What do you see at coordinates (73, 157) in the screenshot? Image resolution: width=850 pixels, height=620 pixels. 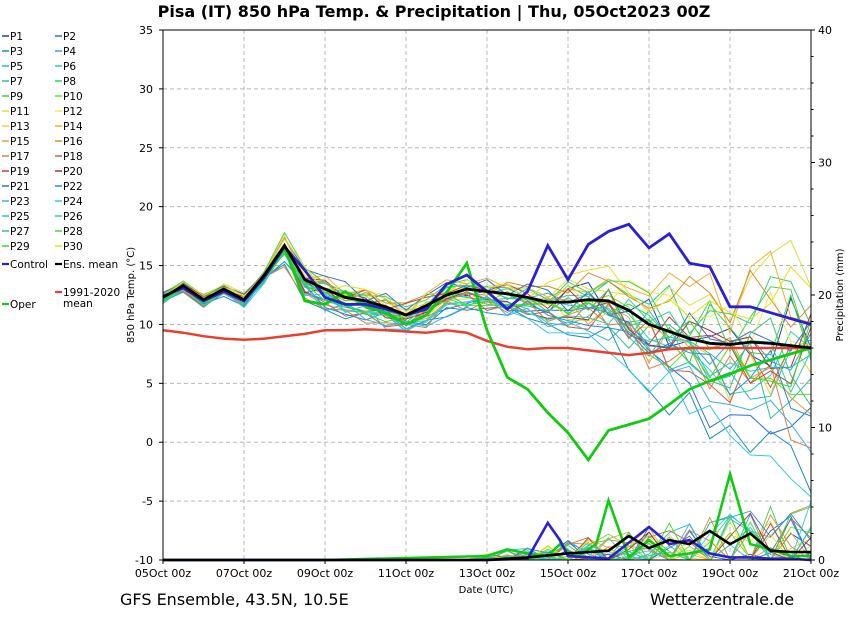 I see `legend-label: P18` at bounding box center [73, 157].